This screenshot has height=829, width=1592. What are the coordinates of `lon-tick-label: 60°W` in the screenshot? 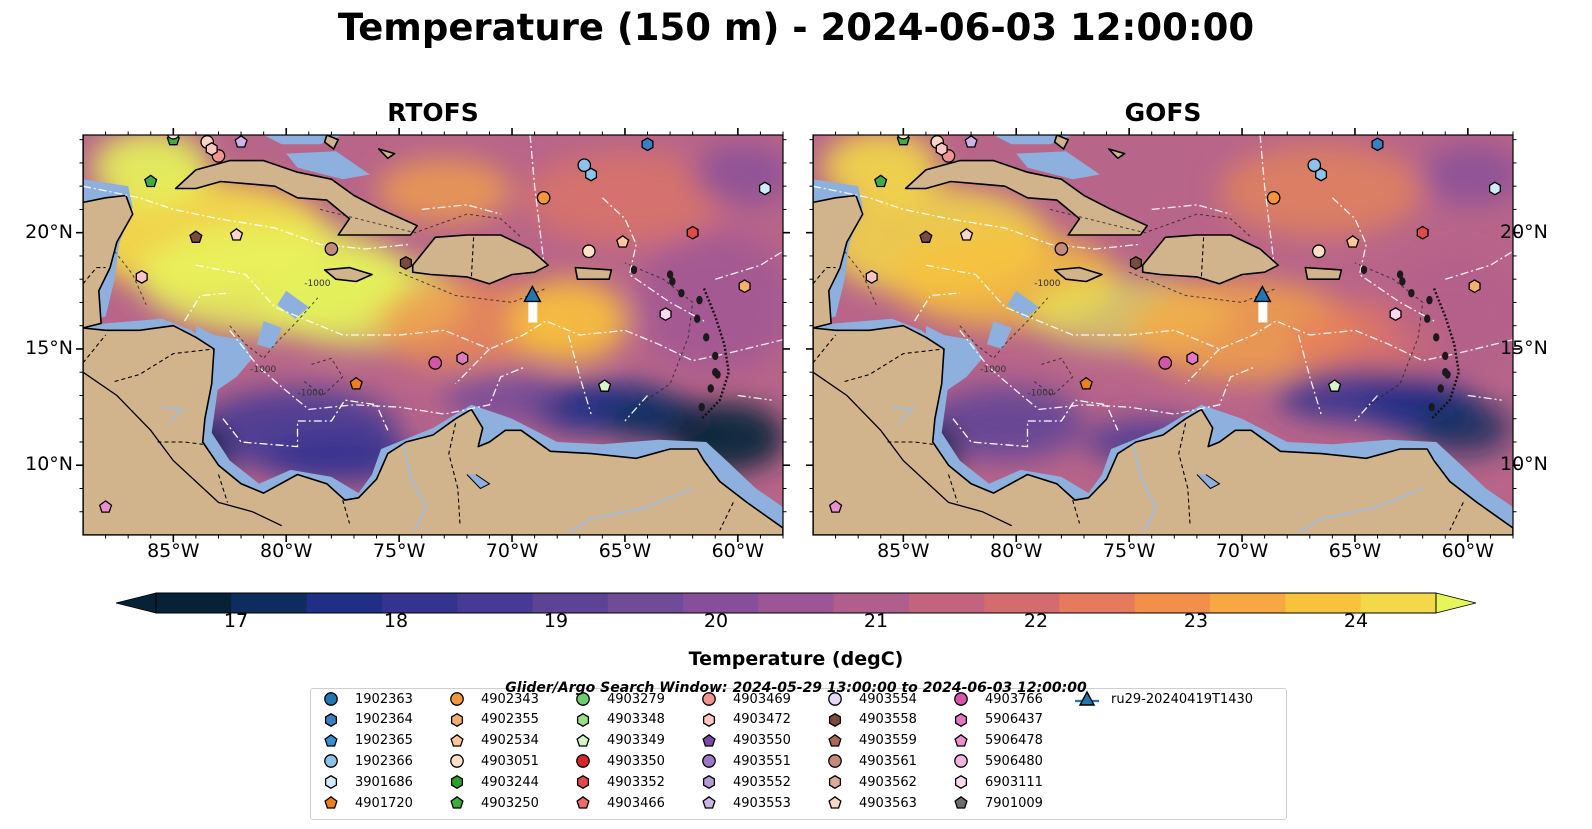 It's located at (1468, 551).